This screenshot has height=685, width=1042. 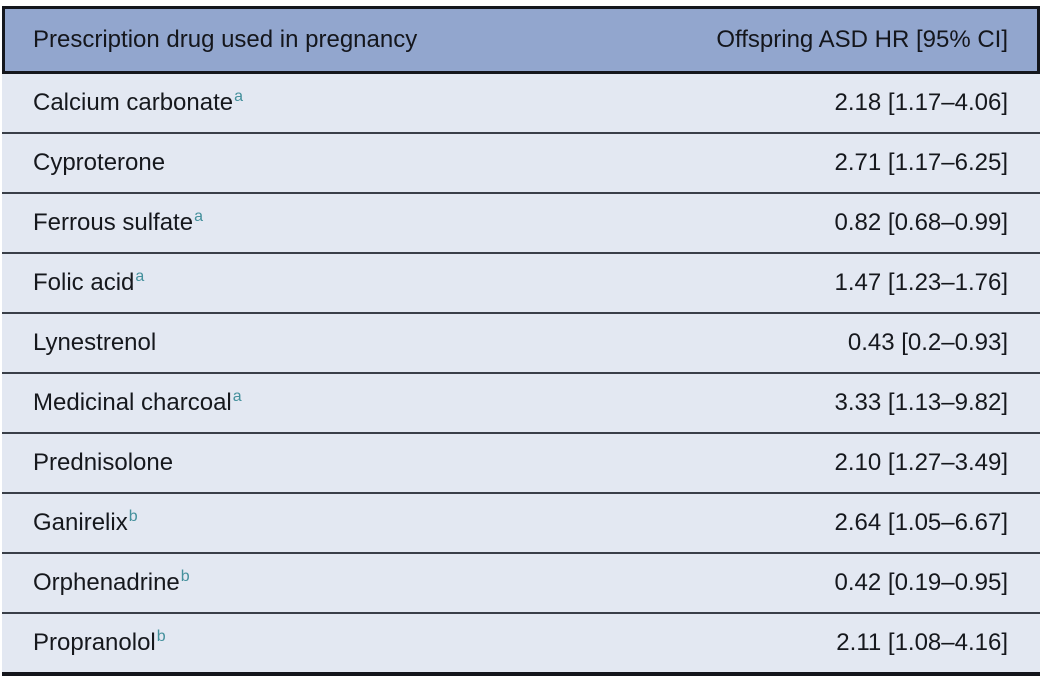 I want to click on table-row: Cyproterone 2.71 [1.17–6.25], so click(x=521, y=164).